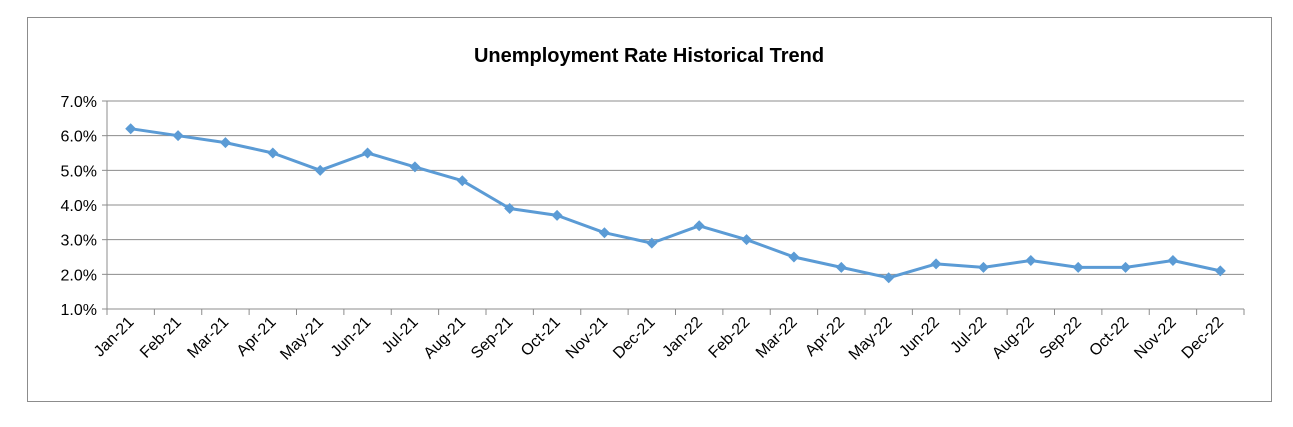 The height and width of the screenshot is (427, 1293). I want to click on x-tick-label: Oct-21, so click(541, 337).